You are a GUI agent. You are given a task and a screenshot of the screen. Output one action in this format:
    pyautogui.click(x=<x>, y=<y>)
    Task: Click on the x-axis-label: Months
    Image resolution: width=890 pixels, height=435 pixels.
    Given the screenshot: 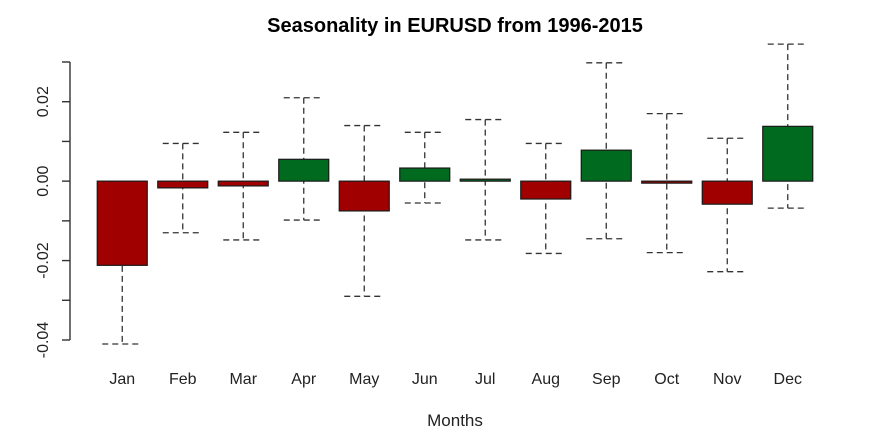 What is the action you would take?
    pyautogui.click(x=455, y=420)
    